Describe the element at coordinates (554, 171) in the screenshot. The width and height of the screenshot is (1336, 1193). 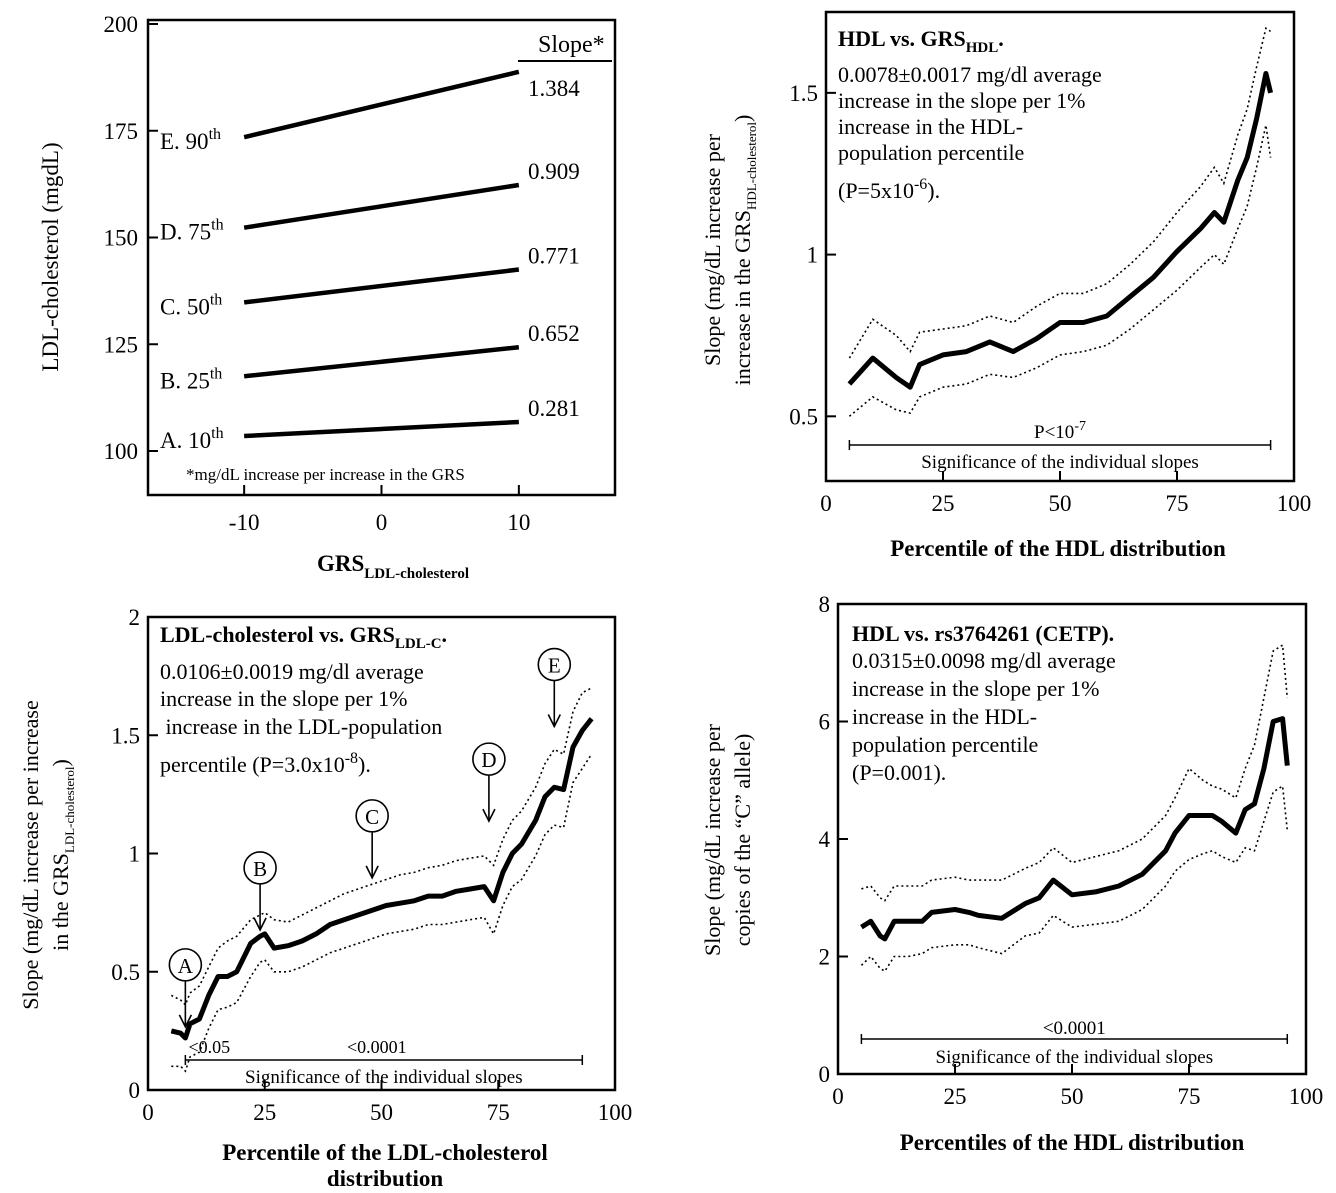
I see `slope-value: 0.909` at that location.